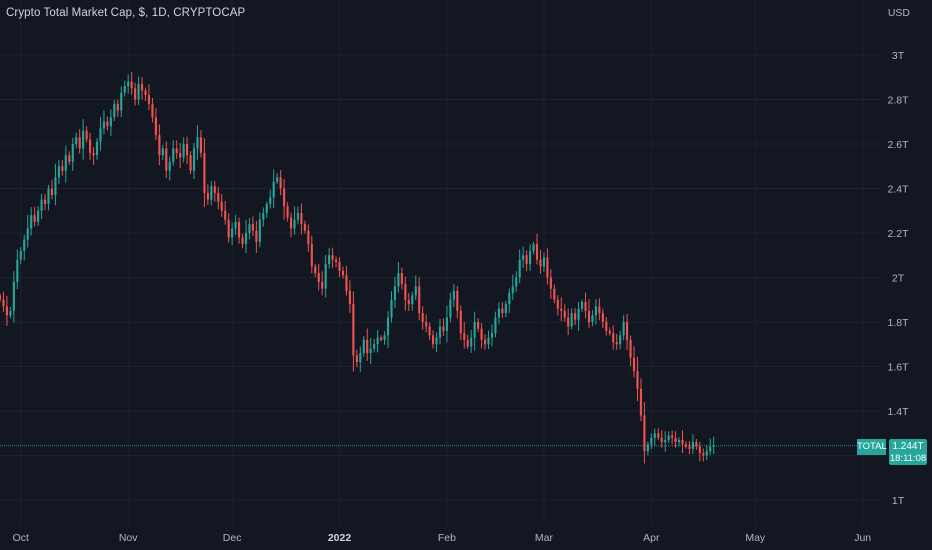 The image size is (932, 550). I want to click on y-tick-label: 1.6T, so click(898, 368).